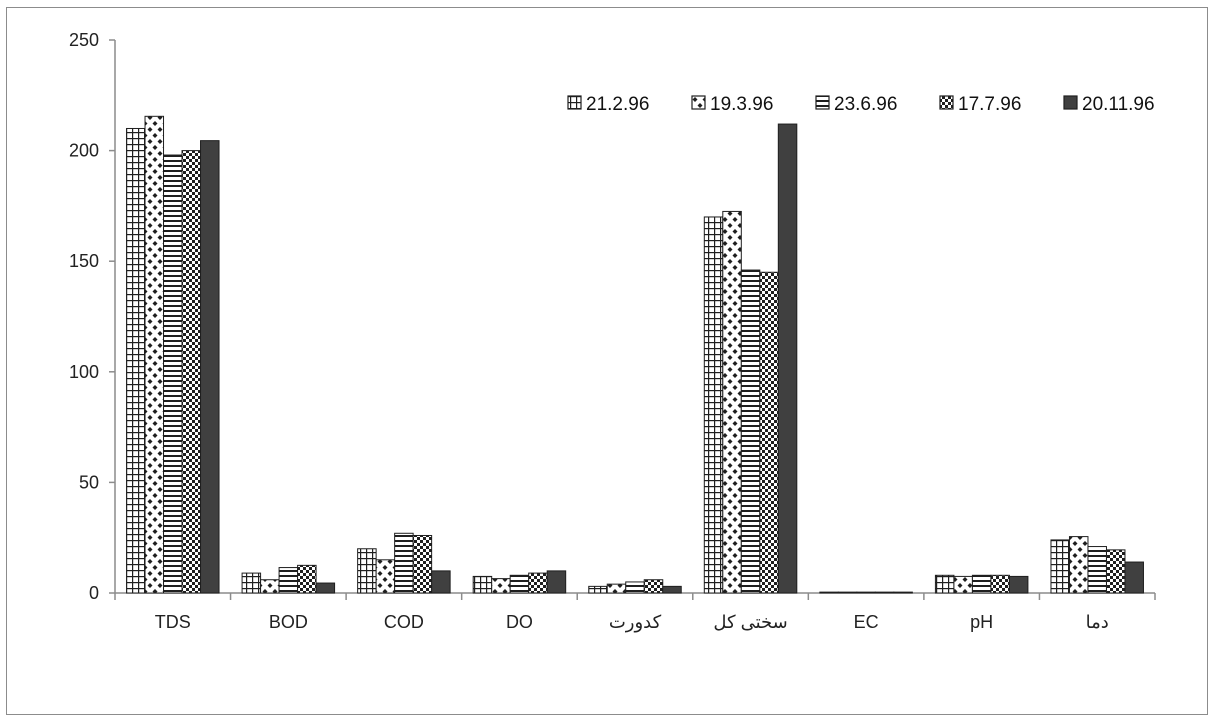 The width and height of the screenshot is (1215, 720). I want to click on x-category-label: TDS, so click(173, 622).